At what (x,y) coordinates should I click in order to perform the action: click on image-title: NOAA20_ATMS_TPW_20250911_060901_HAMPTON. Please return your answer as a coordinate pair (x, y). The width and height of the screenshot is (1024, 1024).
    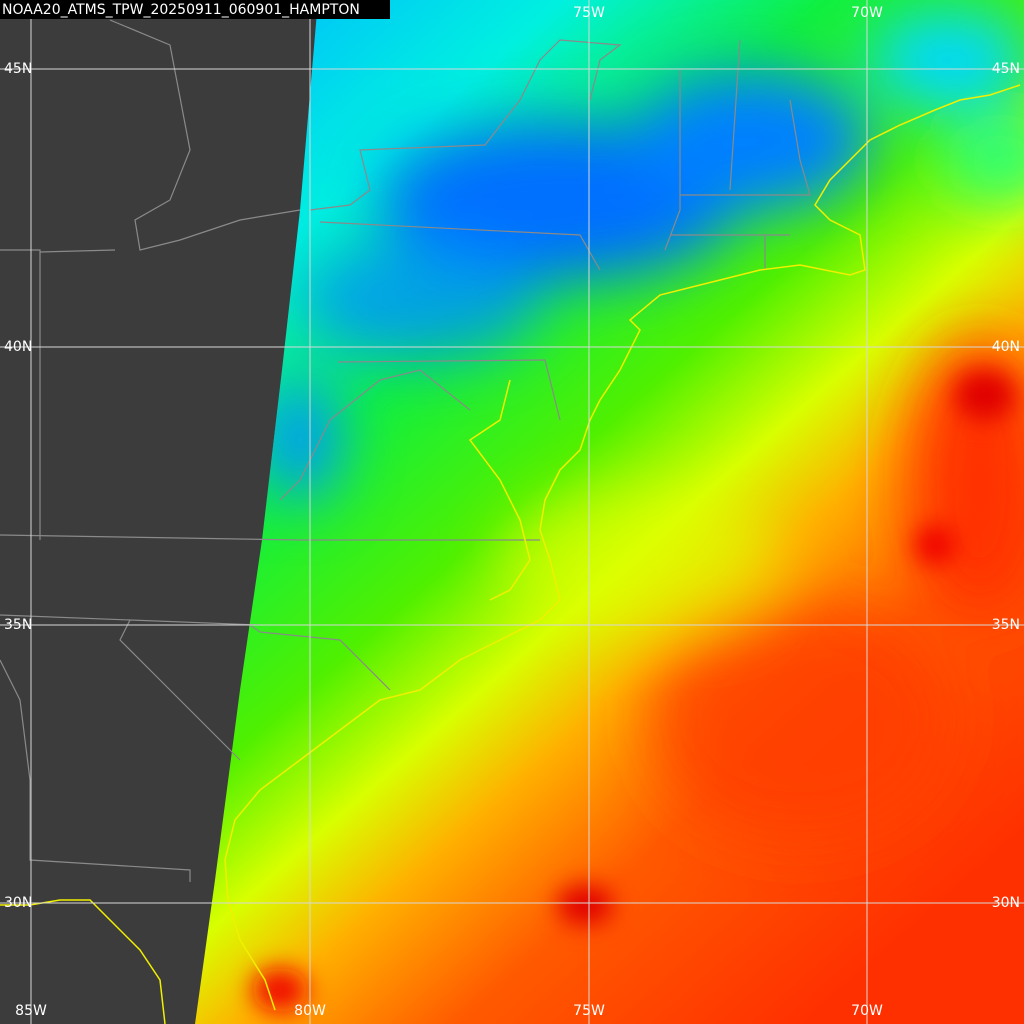
    Looking at the image, I should click on (181, 10).